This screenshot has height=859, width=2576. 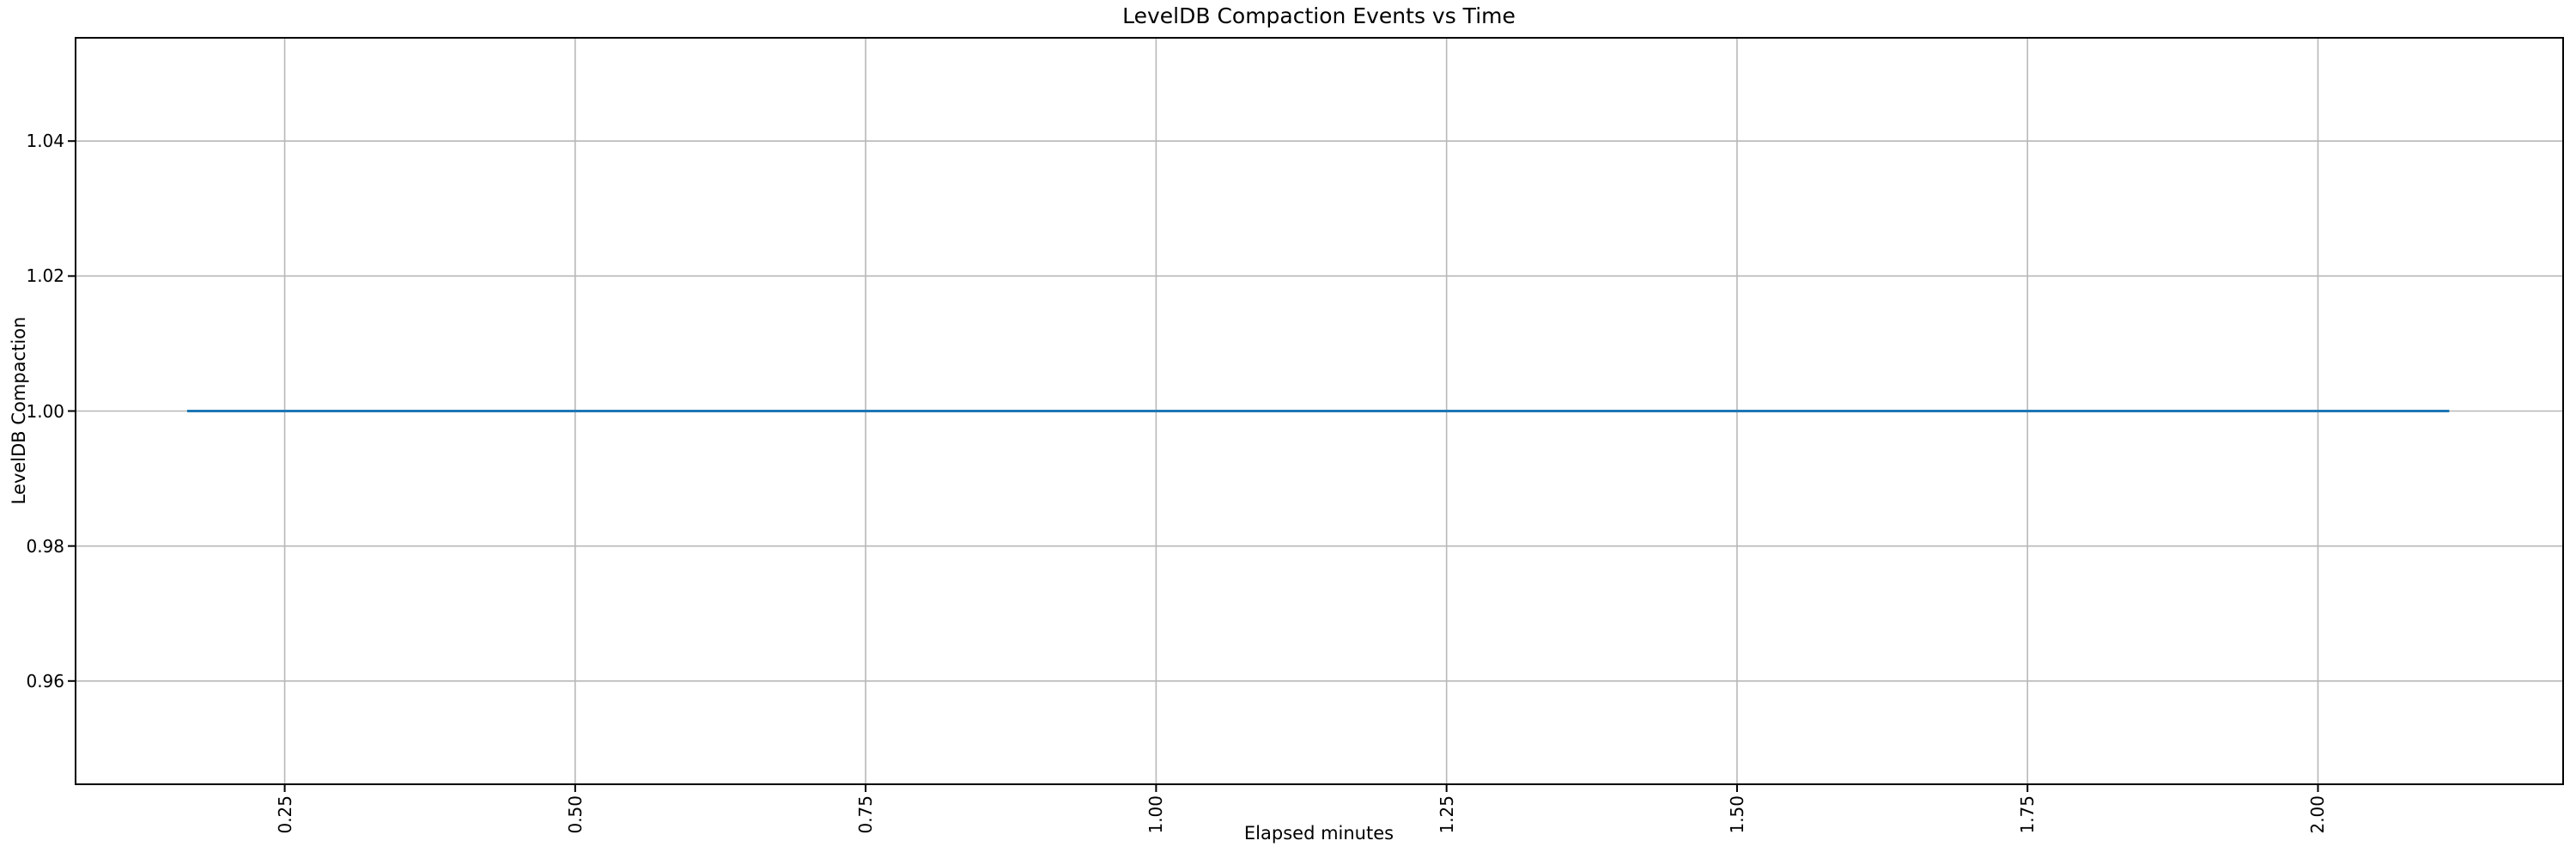 What do you see at coordinates (45, 546) in the screenshot?
I see `y-tick-label: 0.98` at bounding box center [45, 546].